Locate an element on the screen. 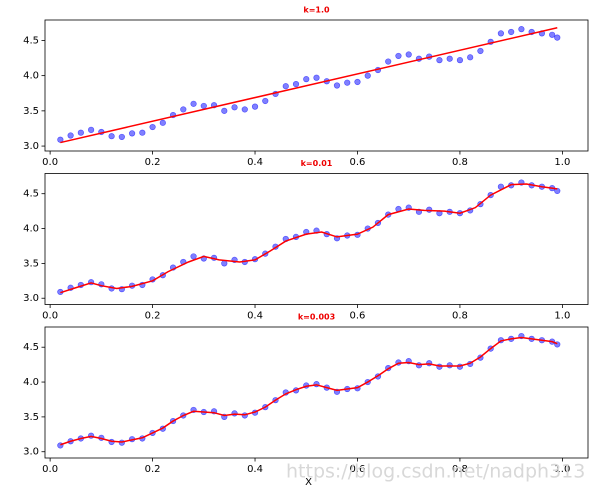 Image resolution: width=598 pixels, height=493 pixels. chart-title: k=0.01 is located at coordinates (317, 163).